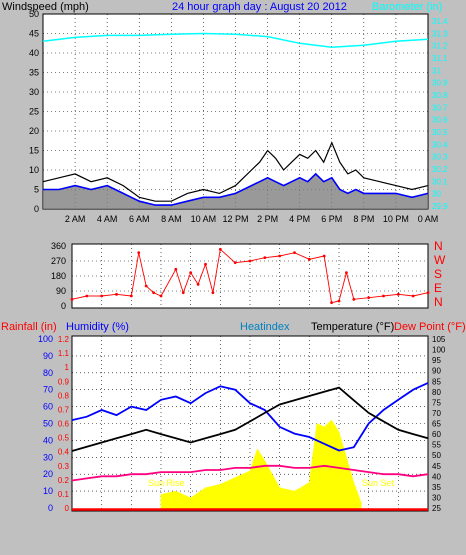 This screenshot has height=555, width=466. I want to click on rainfall-tick-label: 0.7, so click(64, 409).